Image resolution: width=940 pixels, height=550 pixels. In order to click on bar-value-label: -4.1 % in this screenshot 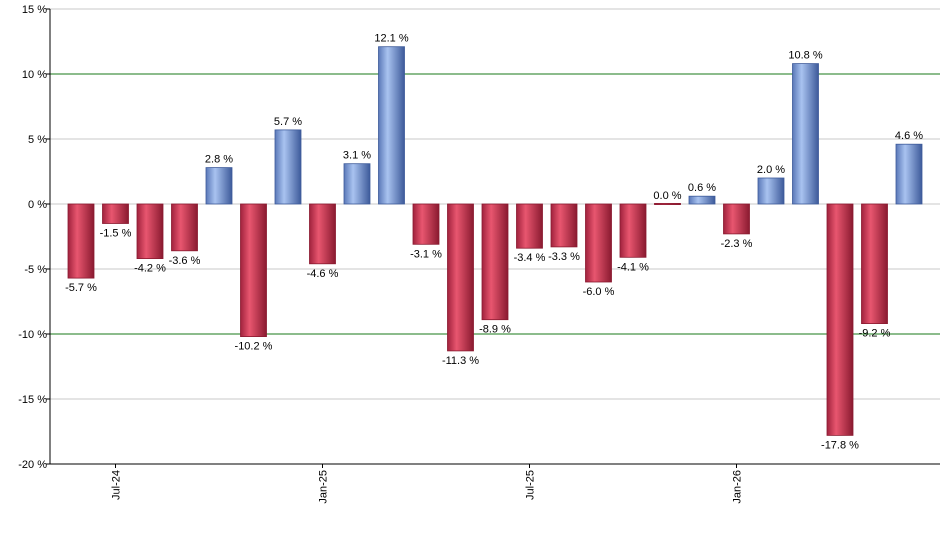, I will do `click(633, 267)`.